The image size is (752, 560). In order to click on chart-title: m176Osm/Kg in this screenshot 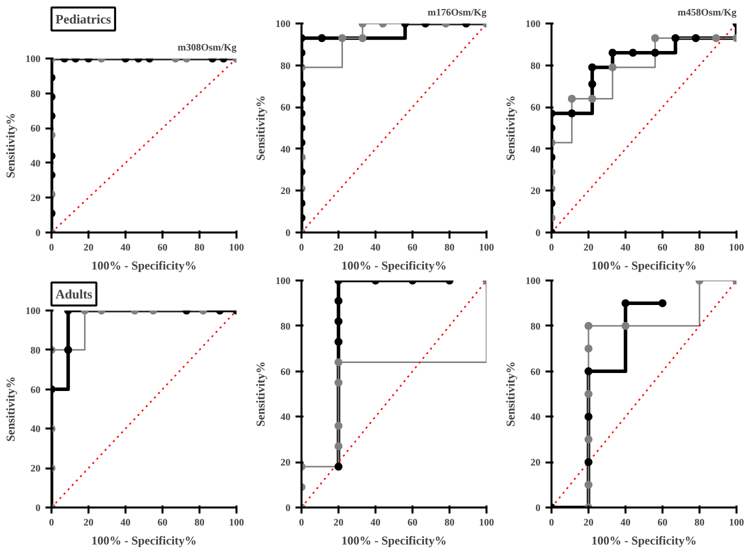, I will do `click(457, 13)`.